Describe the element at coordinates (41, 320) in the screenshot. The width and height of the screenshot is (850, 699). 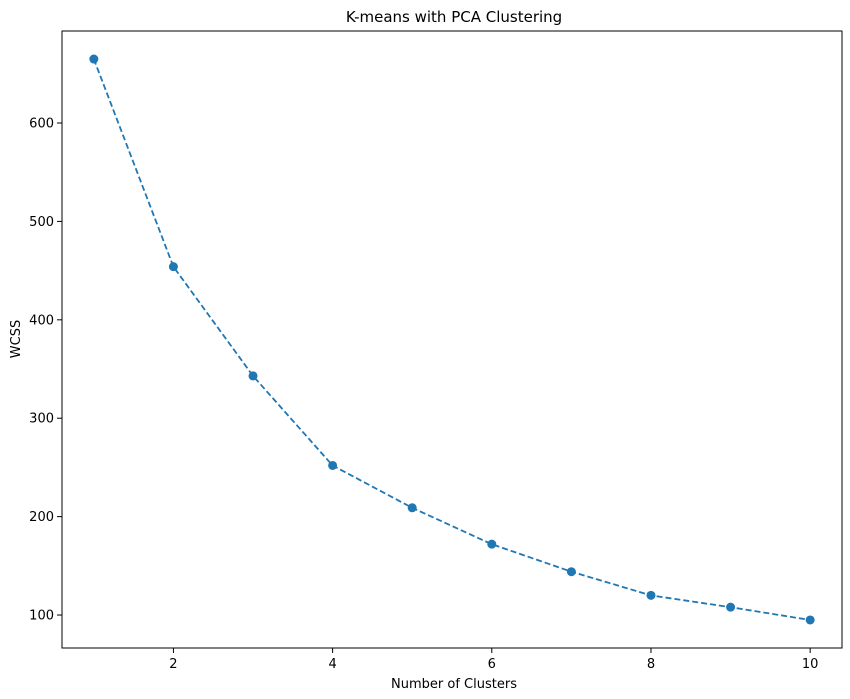
I see `y-tick-label: 400` at that location.